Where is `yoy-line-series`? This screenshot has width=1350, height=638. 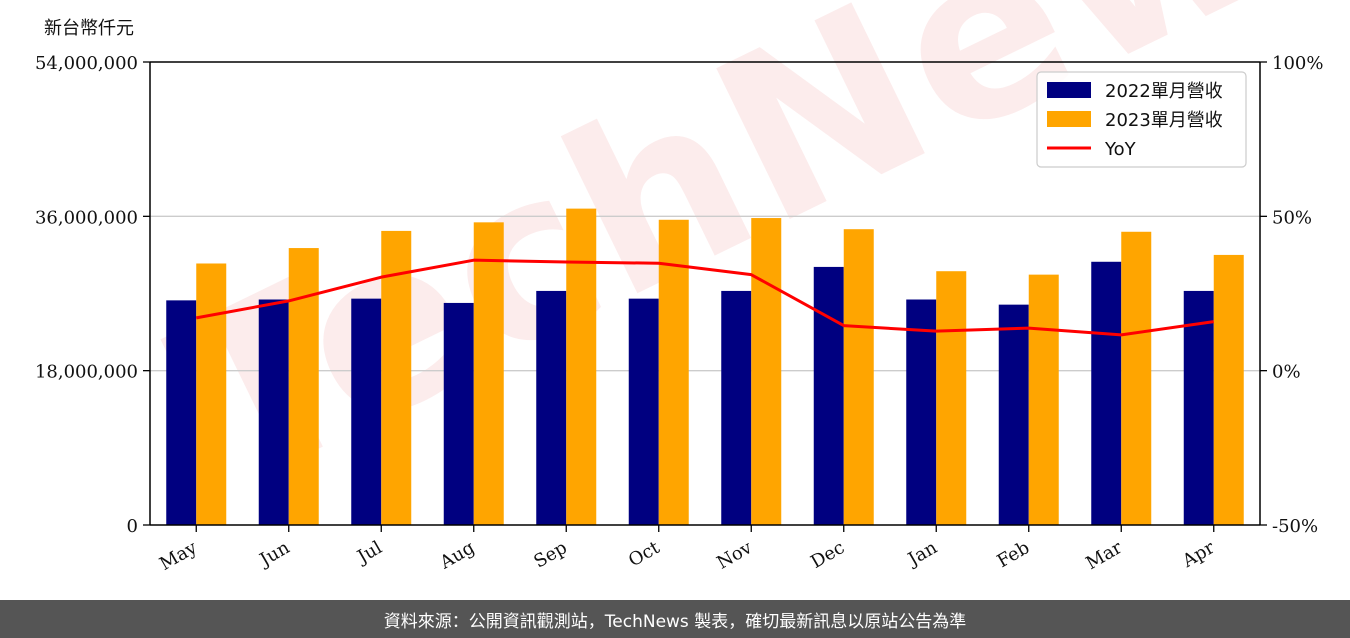
yoy-line-series is located at coordinates (704, 297).